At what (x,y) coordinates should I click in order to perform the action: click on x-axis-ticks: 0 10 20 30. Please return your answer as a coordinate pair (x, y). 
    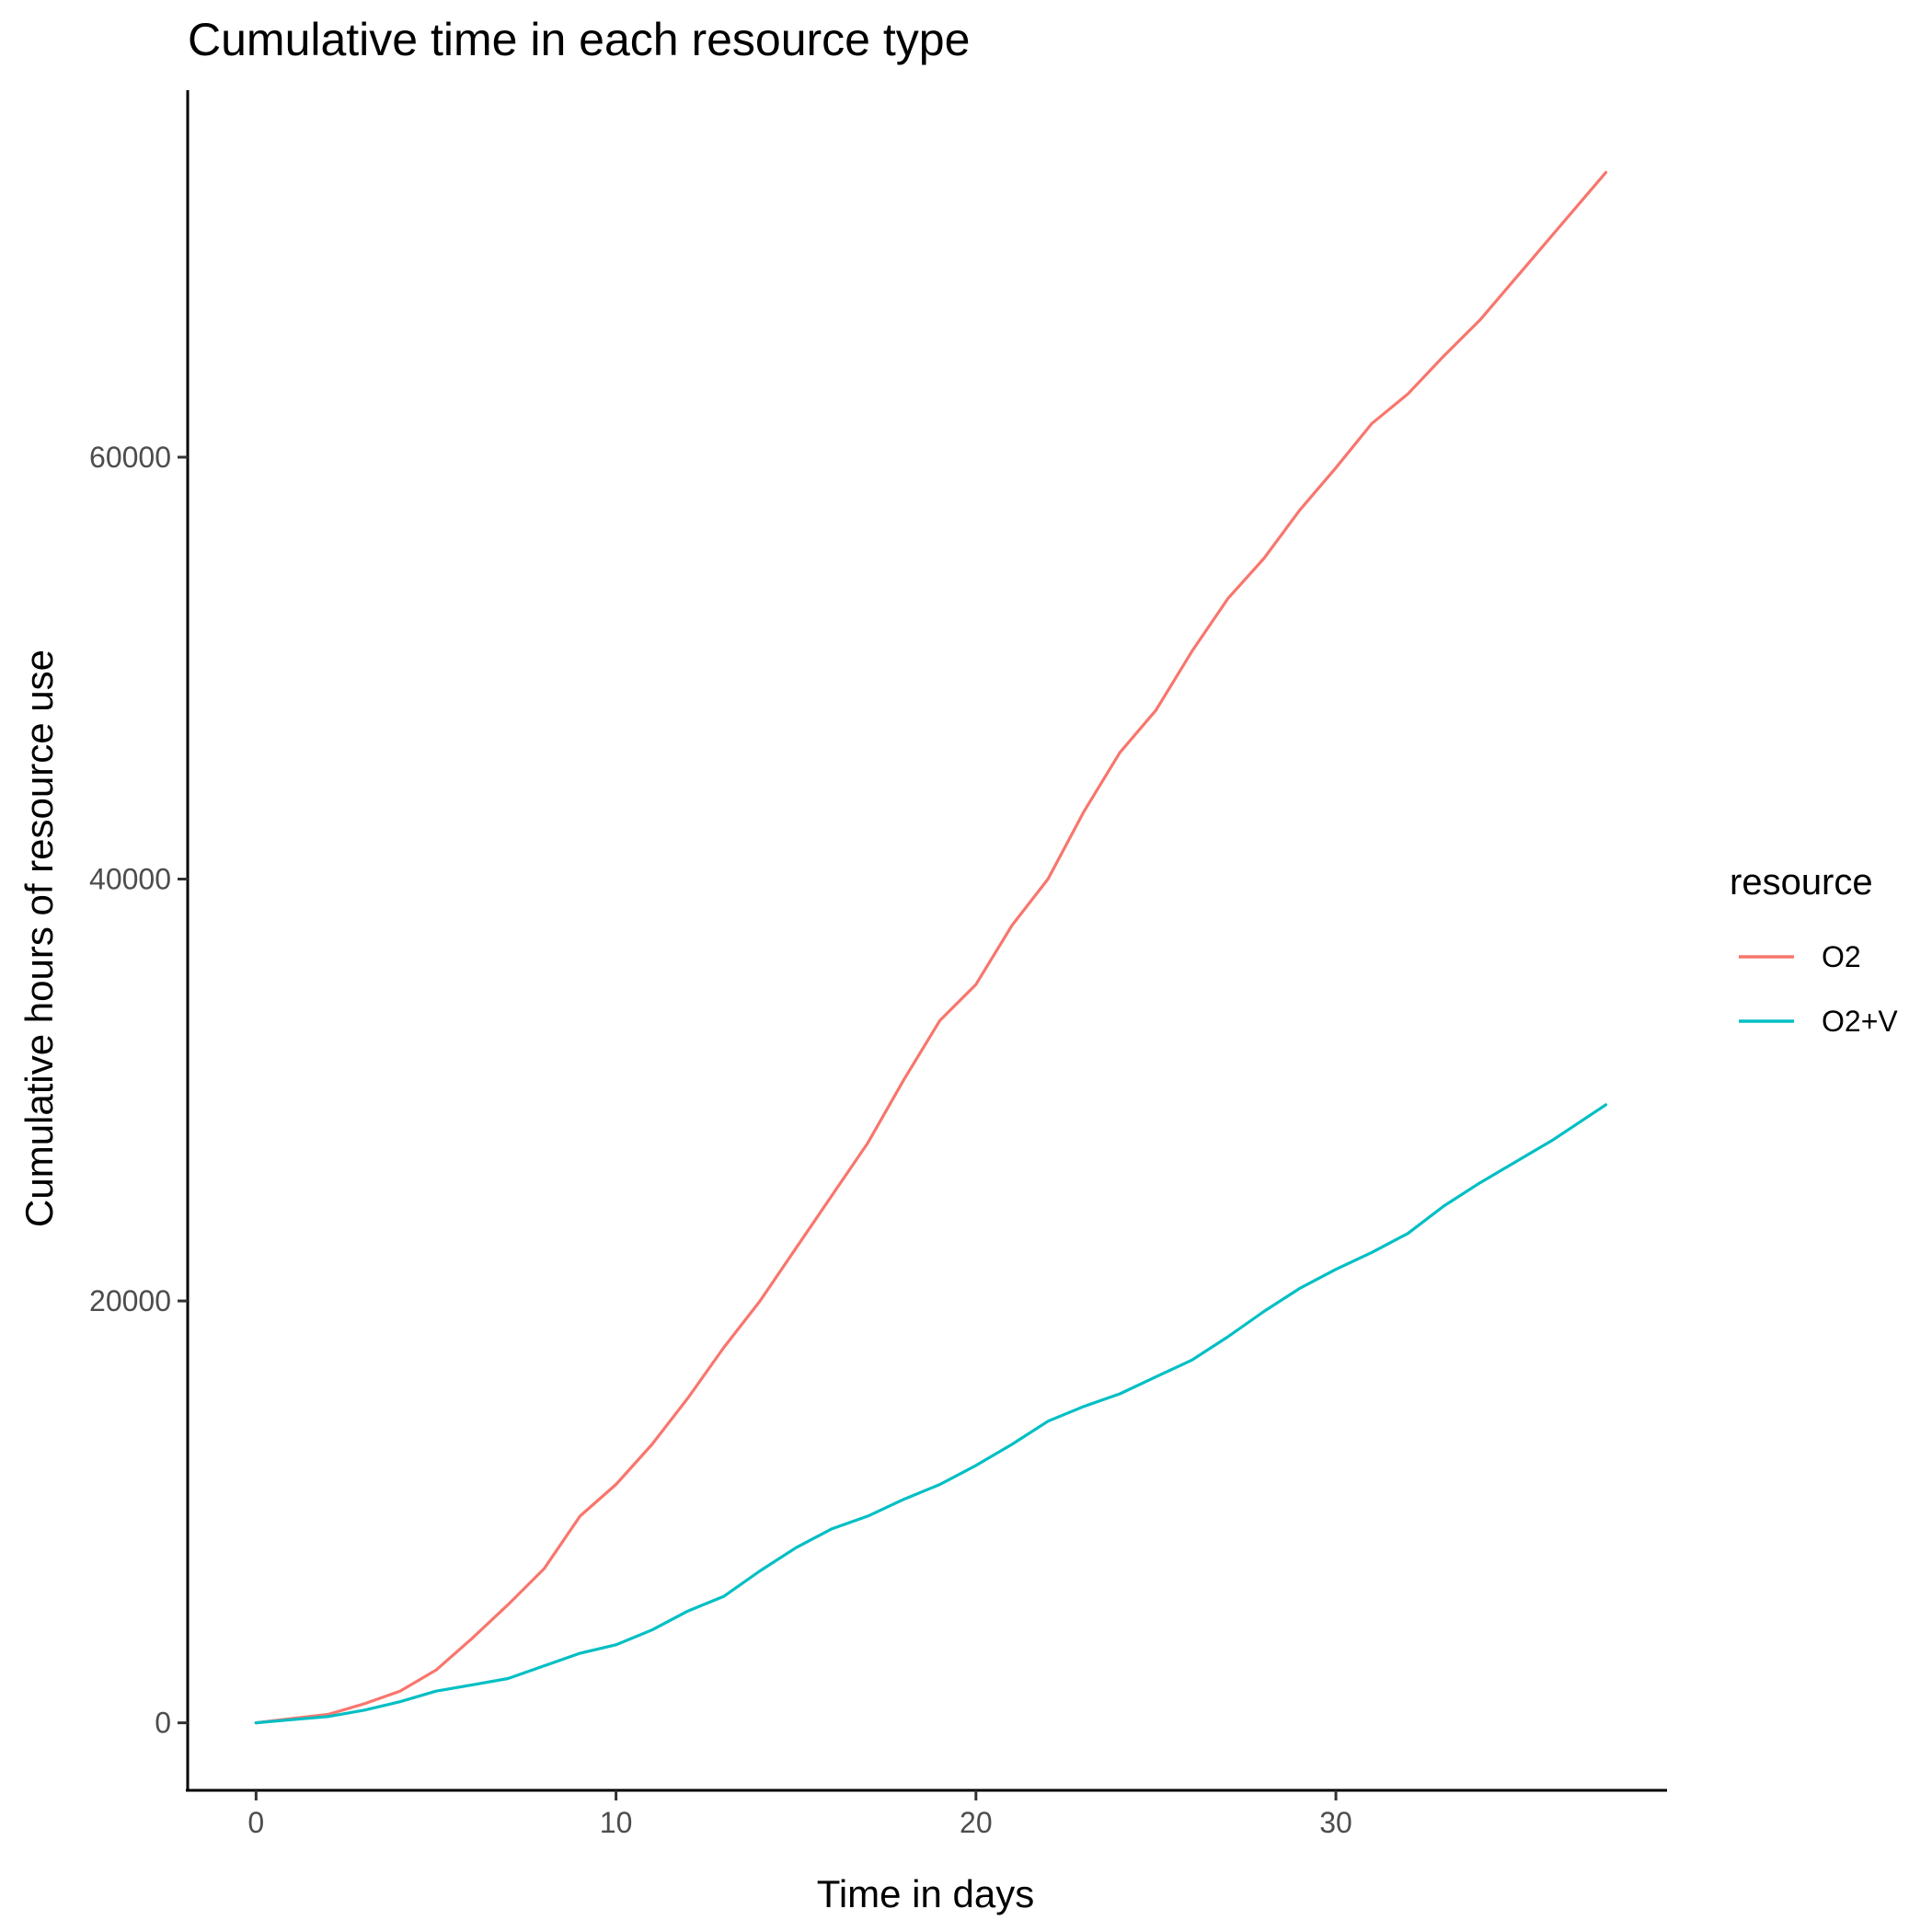
    Looking at the image, I should click on (799, 1814).